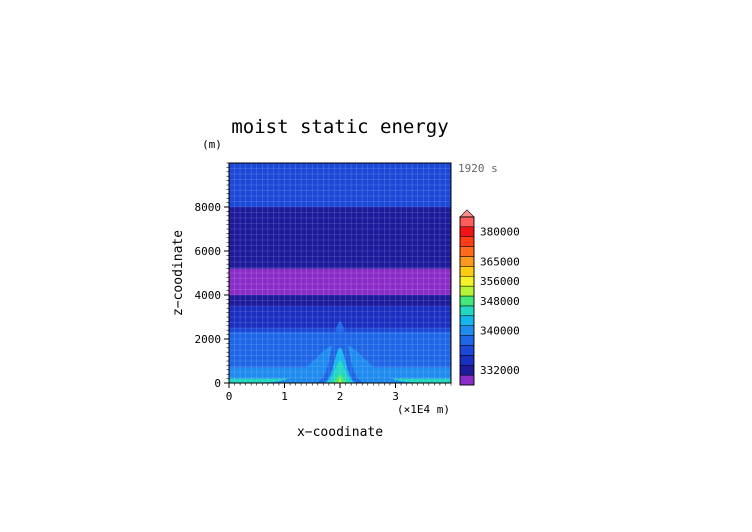 This screenshot has width=752, height=532. Describe the element at coordinates (229, 396) in the screenshot. I see `x-tick-label: 0` at that location.